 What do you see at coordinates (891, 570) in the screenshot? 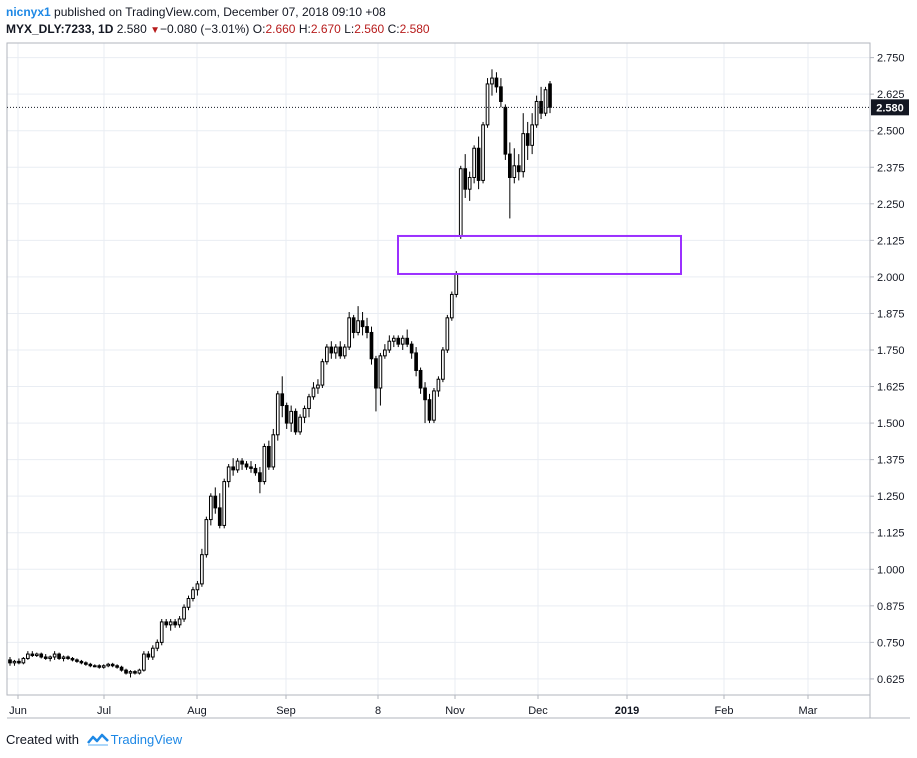
I see `price-tick-label: 1.000` at bounding box center [891, 570].